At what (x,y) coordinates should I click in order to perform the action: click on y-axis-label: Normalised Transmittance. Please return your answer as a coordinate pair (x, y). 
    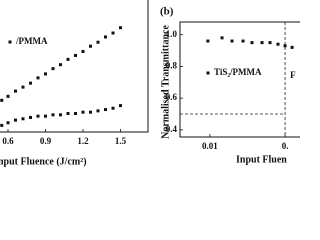
    Looking at the image, I should click on (165, 82).